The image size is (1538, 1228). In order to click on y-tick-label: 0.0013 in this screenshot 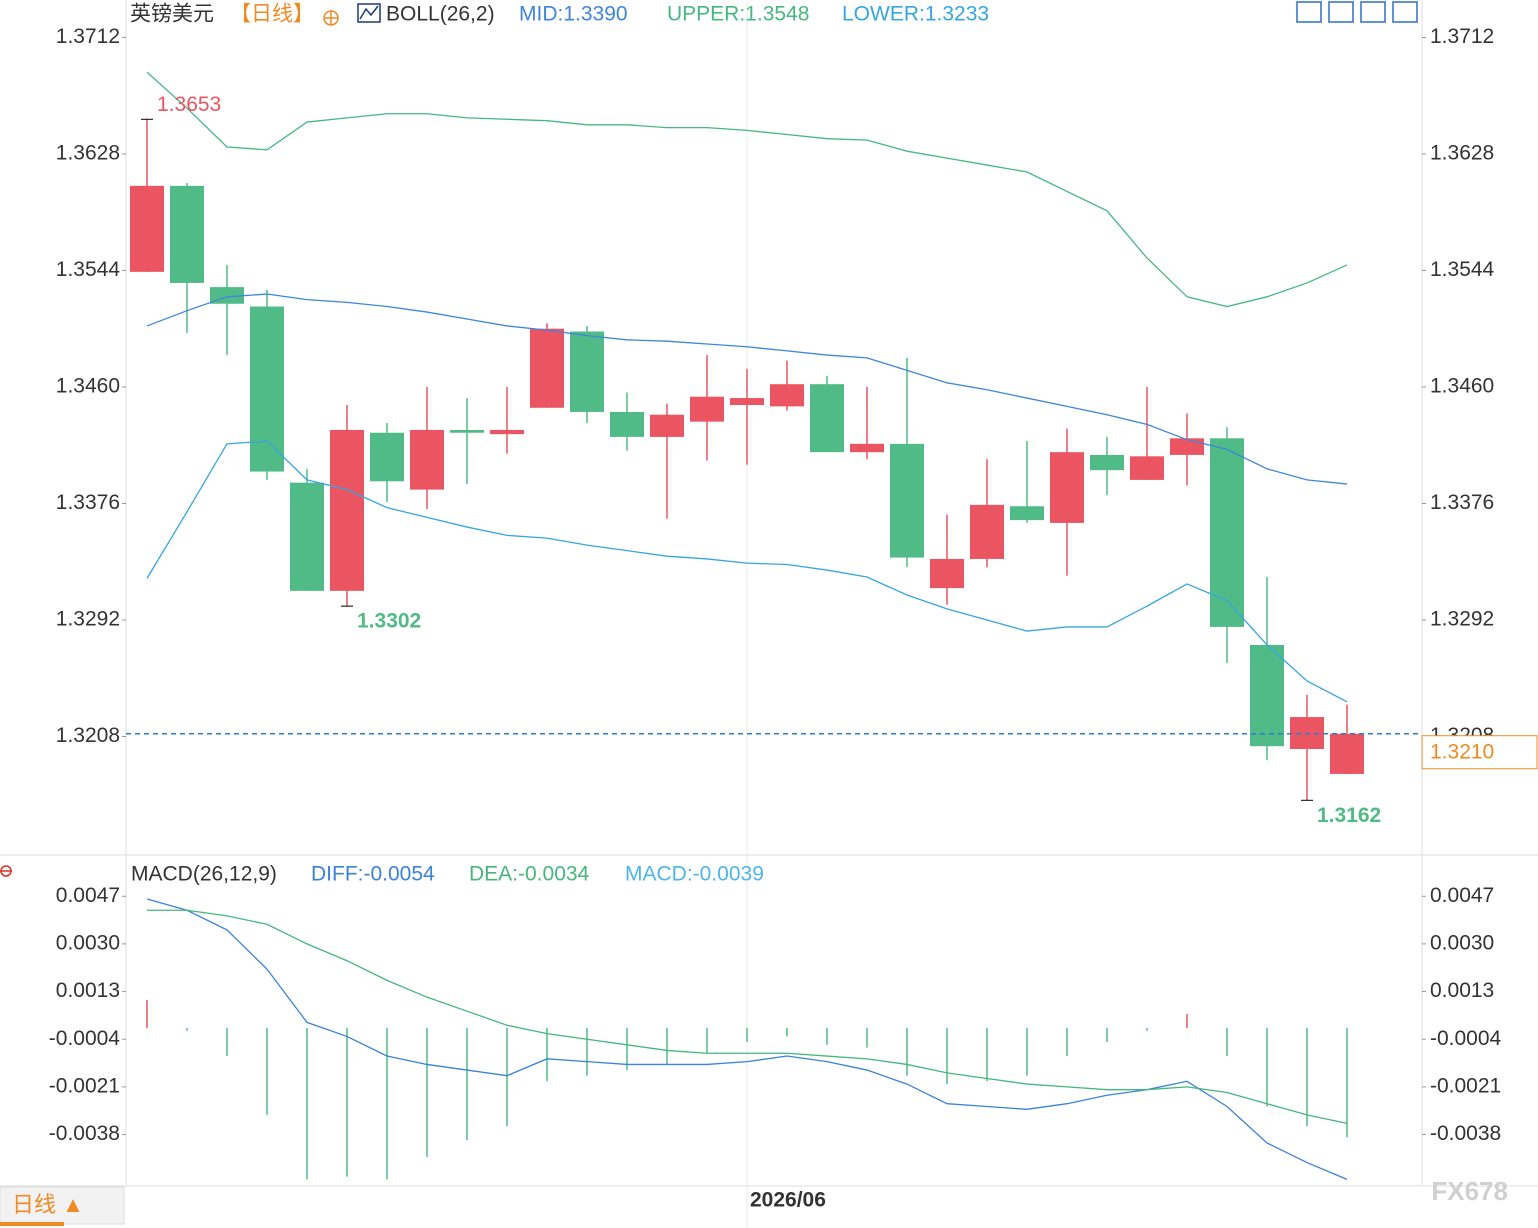, I will do `click(88, 990)`.